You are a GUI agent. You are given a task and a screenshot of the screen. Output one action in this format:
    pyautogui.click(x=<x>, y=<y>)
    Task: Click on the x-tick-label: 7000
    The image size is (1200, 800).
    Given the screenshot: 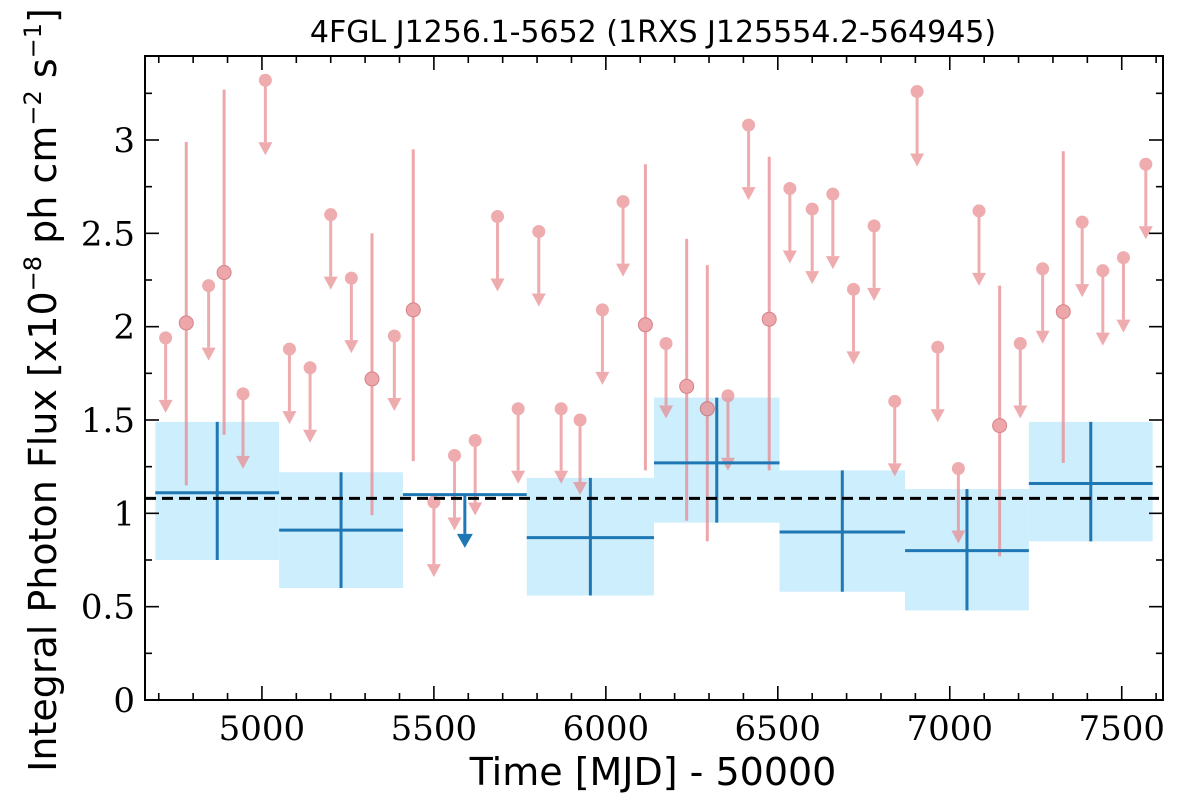 What is the action you would take?
    pyautogui.click(x=950, y=729)
    